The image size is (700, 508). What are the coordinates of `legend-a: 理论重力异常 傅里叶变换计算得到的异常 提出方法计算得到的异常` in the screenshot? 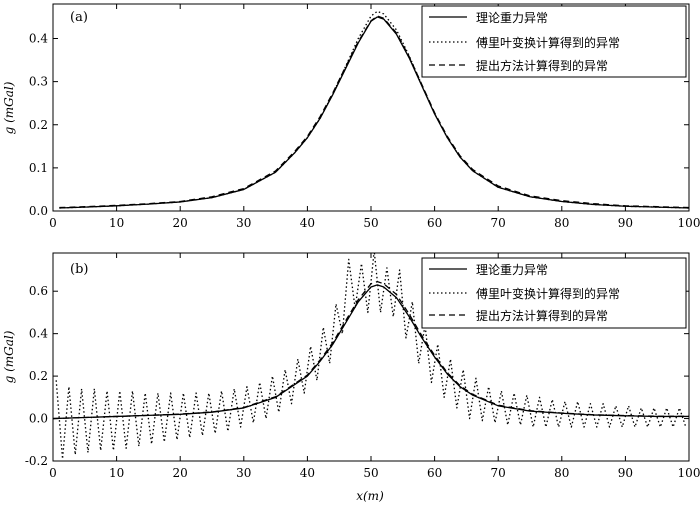 It's located at (554, 41).